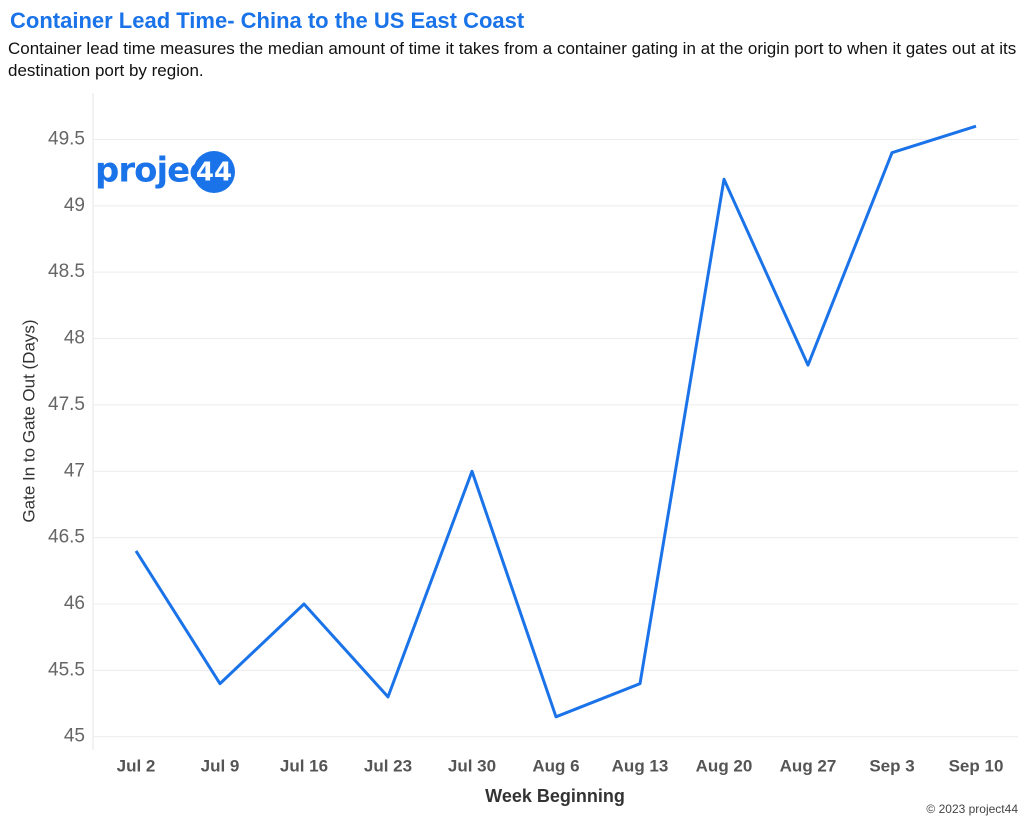 This screenshot has width=1024, height=824. I want to click on y-tick-label: 48, so click(74, 338).